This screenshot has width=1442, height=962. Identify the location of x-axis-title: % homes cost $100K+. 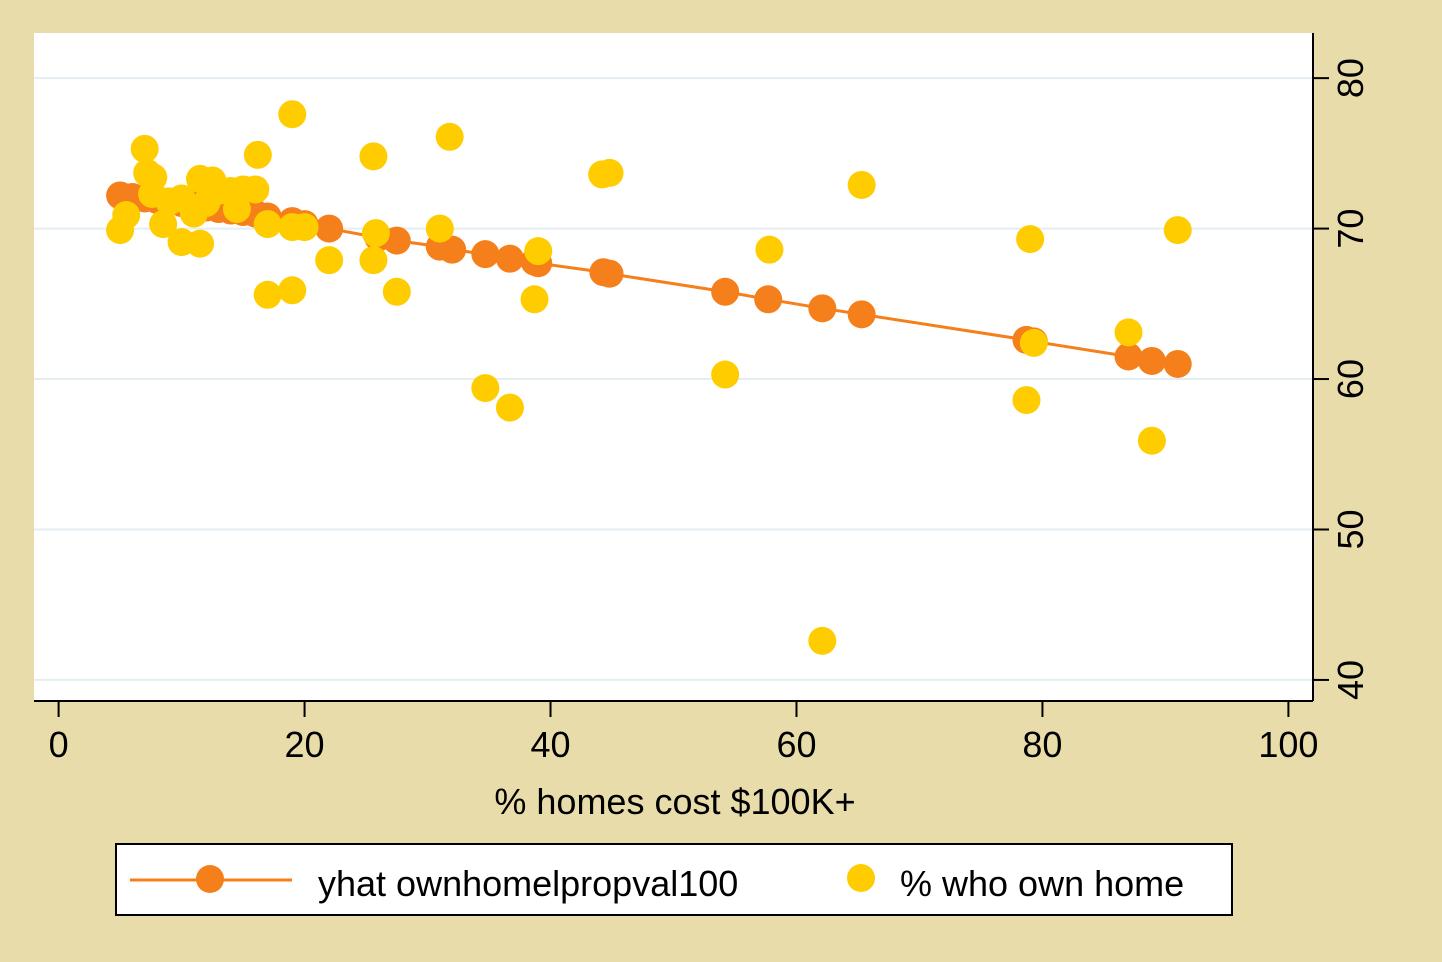
(674, 801).